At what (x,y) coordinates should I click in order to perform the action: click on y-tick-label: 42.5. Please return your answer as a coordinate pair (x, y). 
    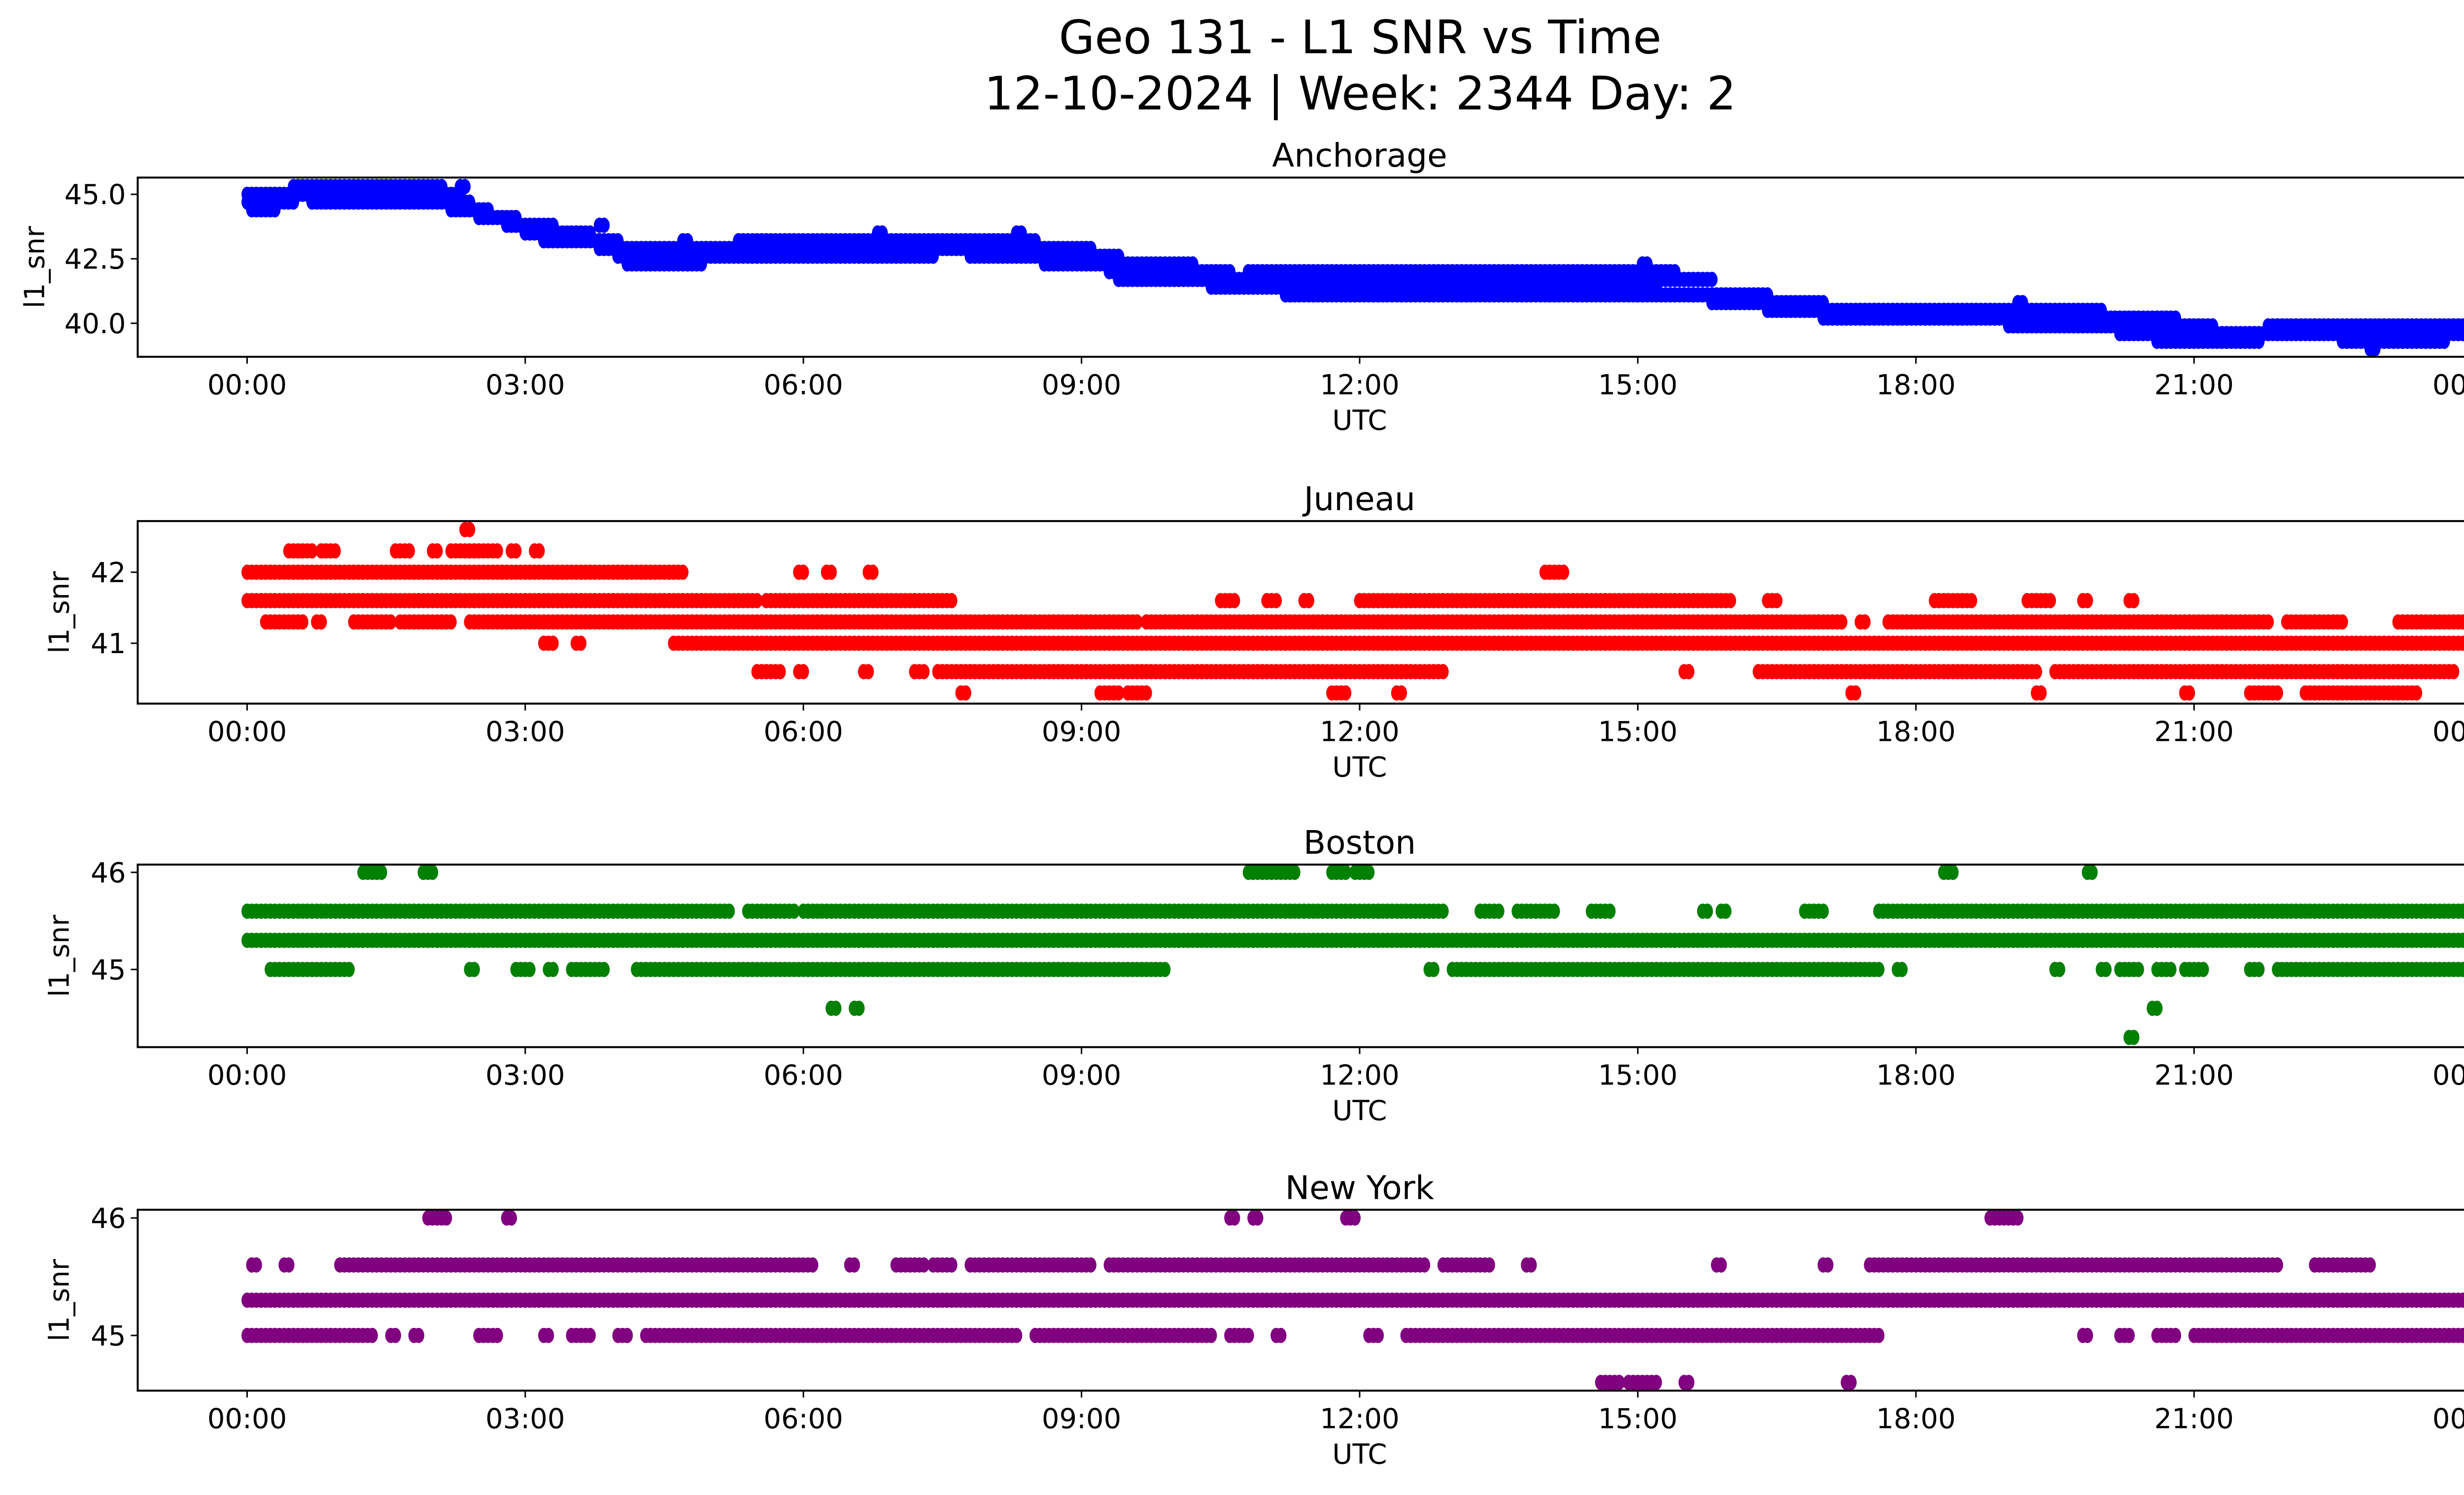
    Looking at the image, I should click on (95, 259).